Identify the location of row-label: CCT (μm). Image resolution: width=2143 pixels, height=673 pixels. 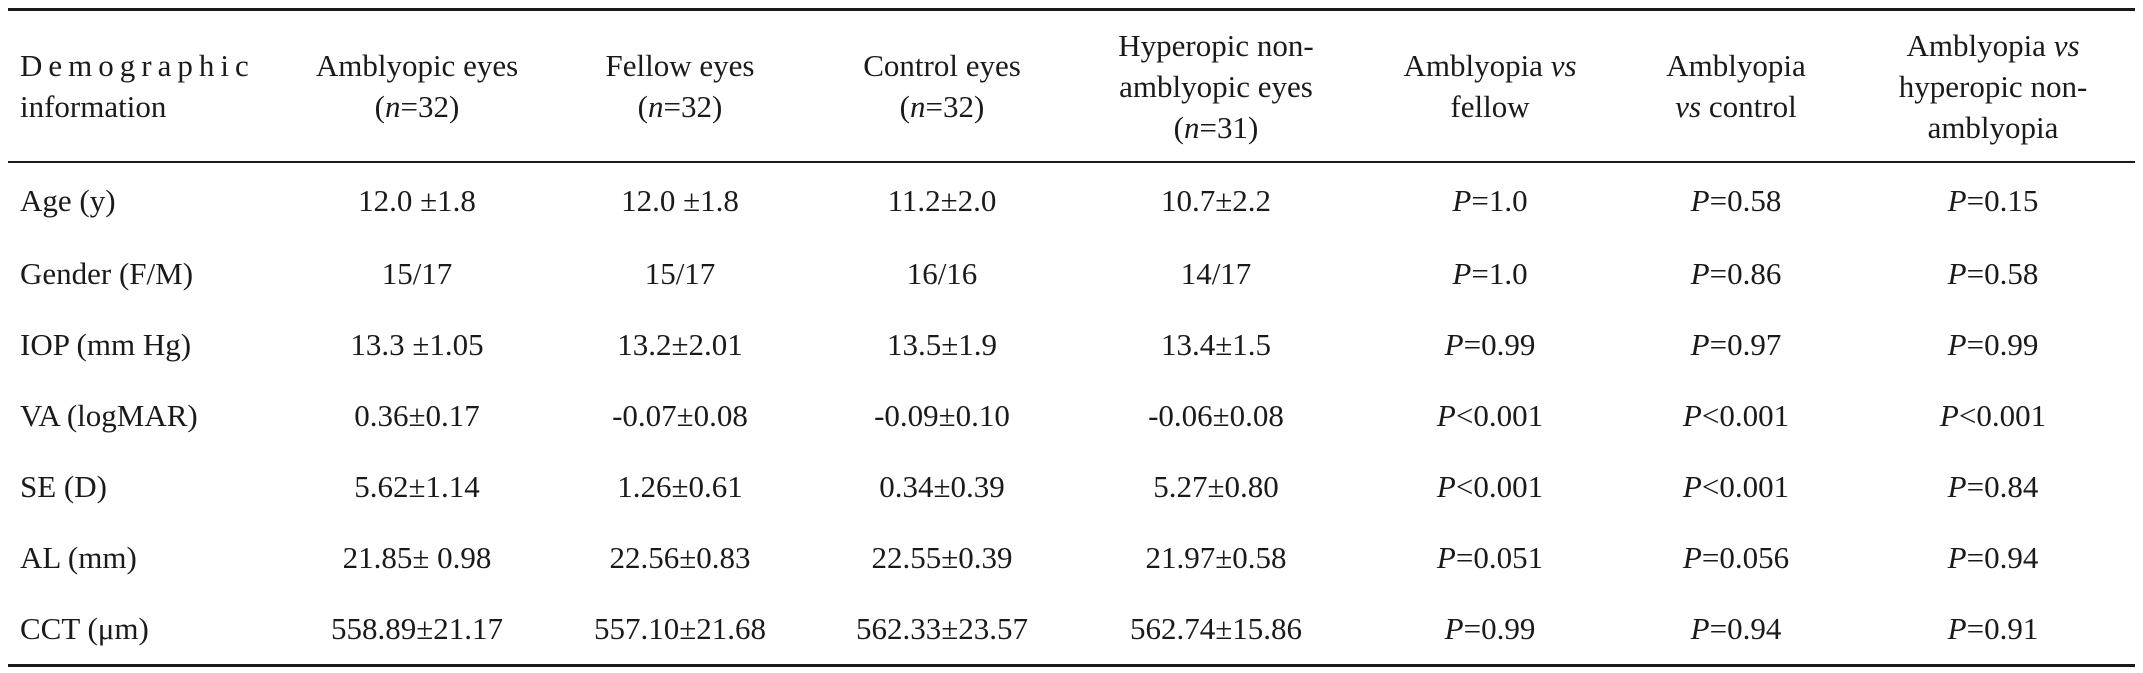
(84, 628).